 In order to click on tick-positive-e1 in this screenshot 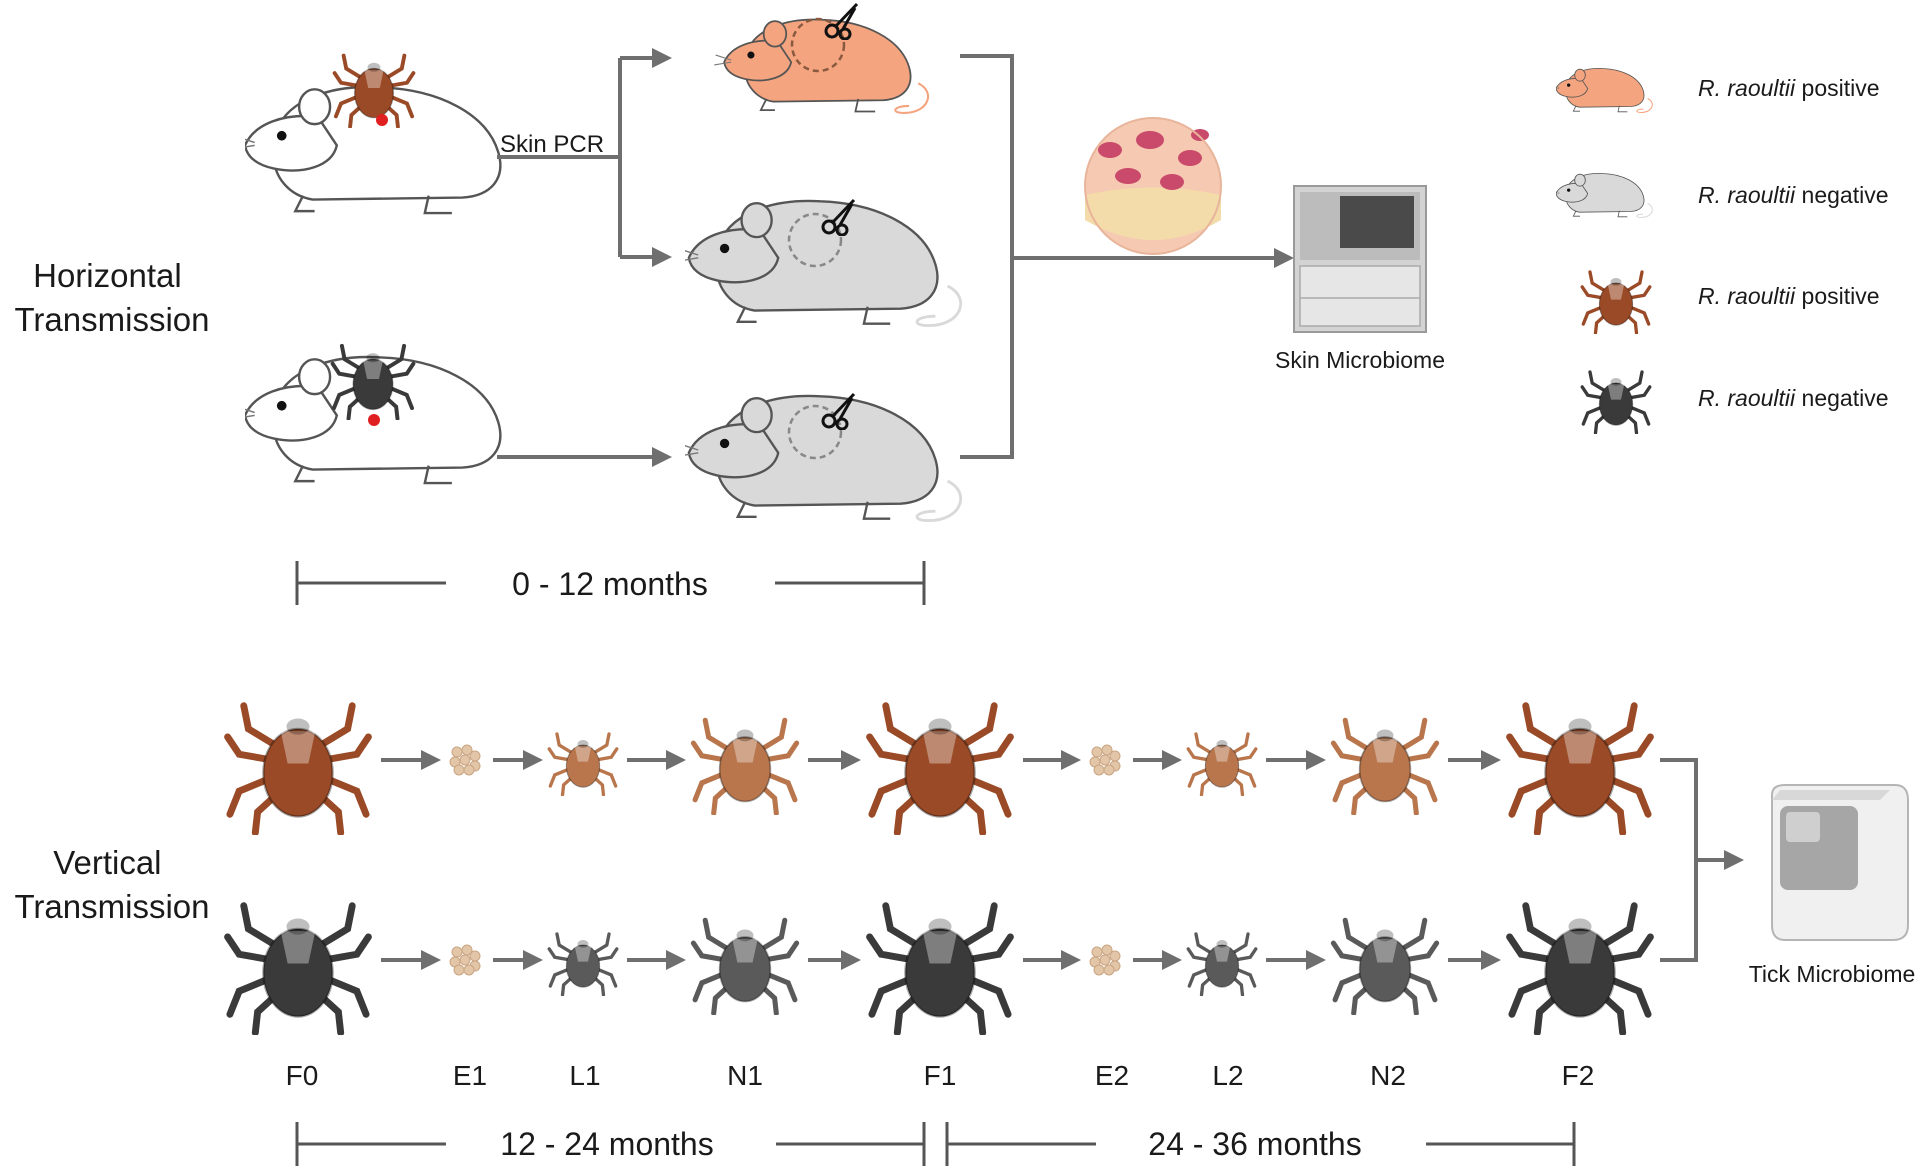, I will do `click(465, 760)`.